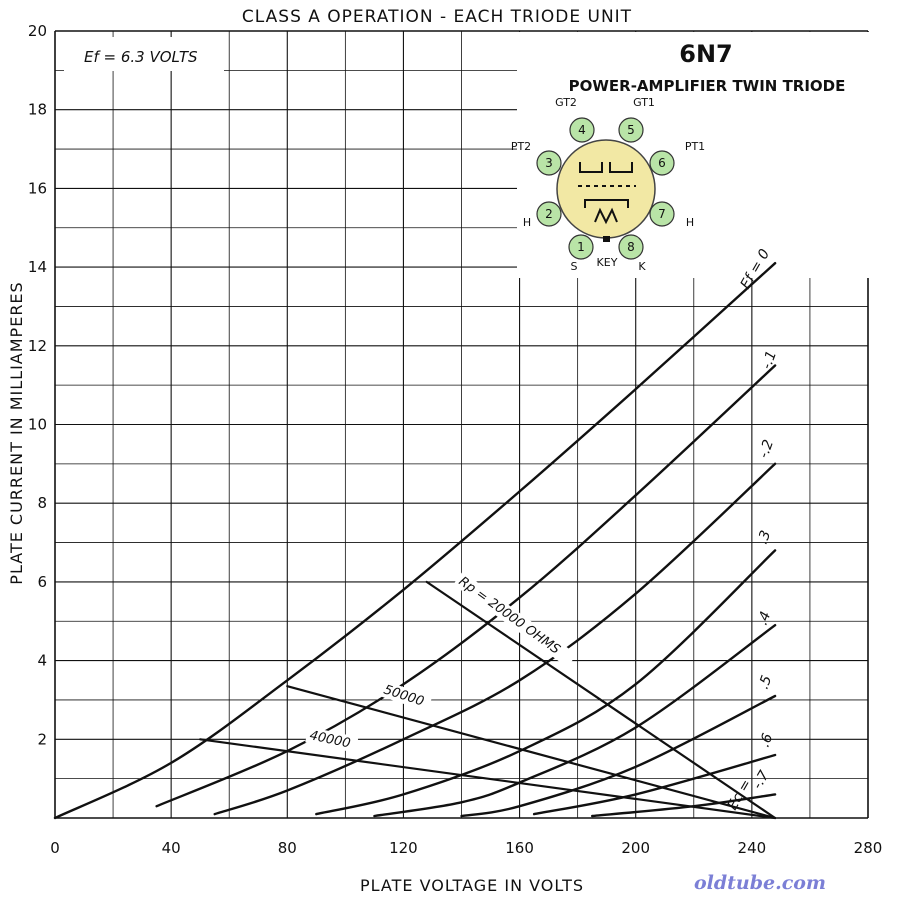 The width and height of the screenshot is (900, 900). I want to click on cathode-electrode, so click(606, 203).